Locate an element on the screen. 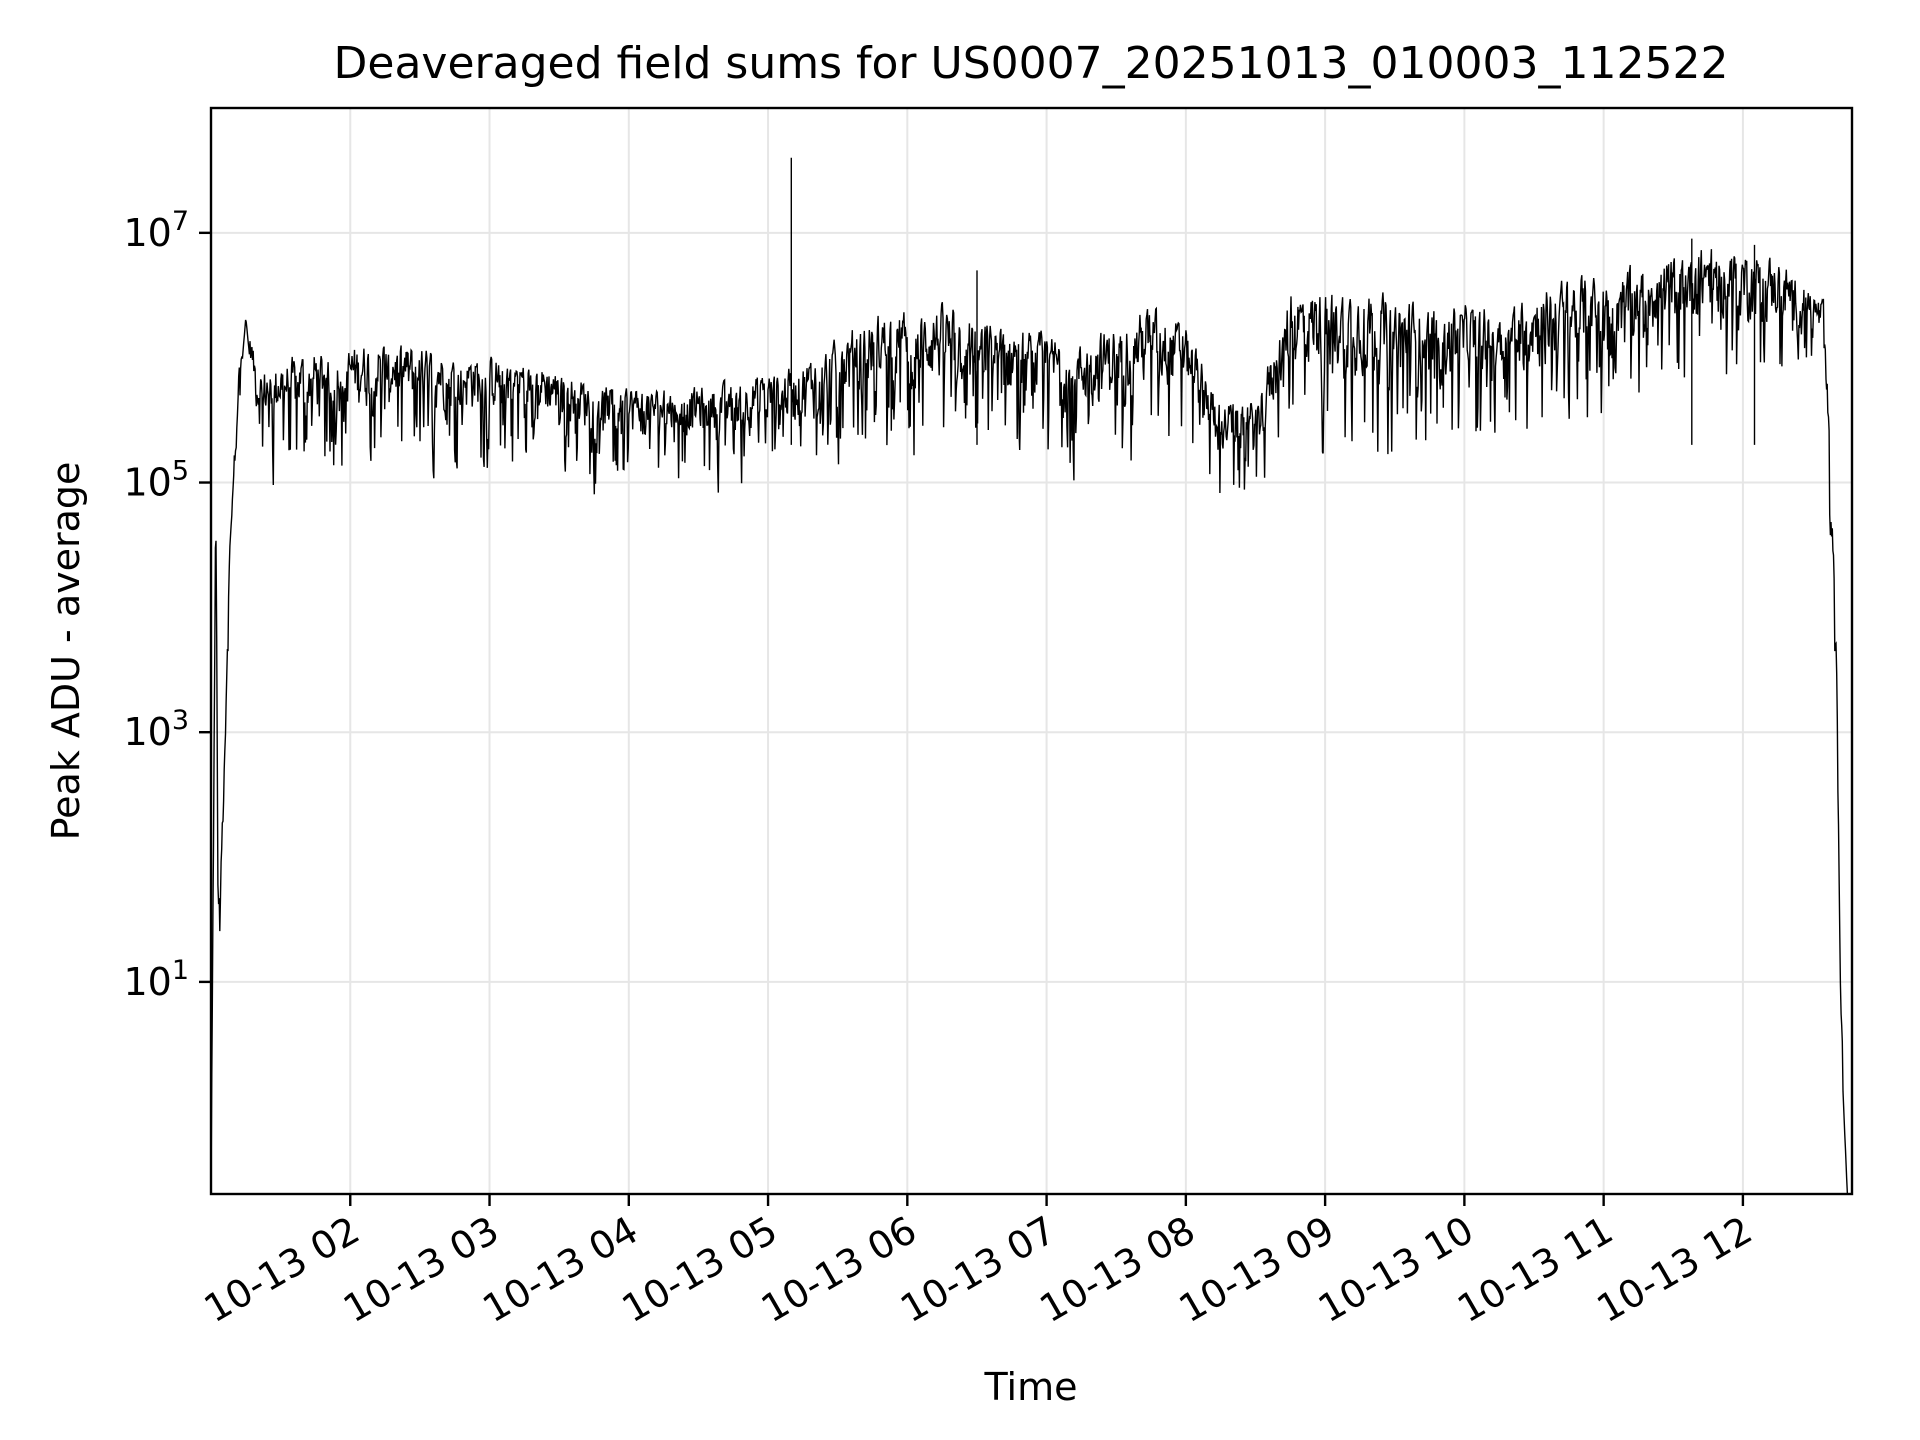  y-tick-label: 101 is located at coordinates (156, 979).